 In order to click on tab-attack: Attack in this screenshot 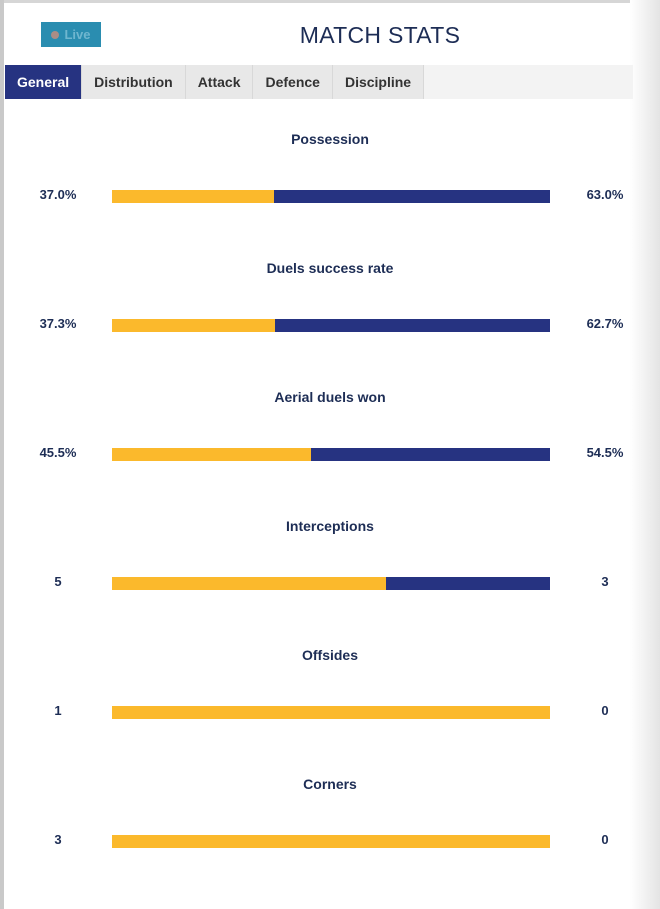, I will do `click(219, 82)`.